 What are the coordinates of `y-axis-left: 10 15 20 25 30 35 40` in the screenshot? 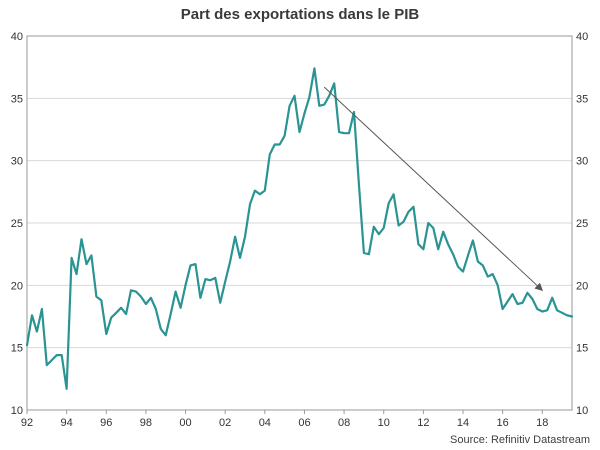 It's located at (17, 224).